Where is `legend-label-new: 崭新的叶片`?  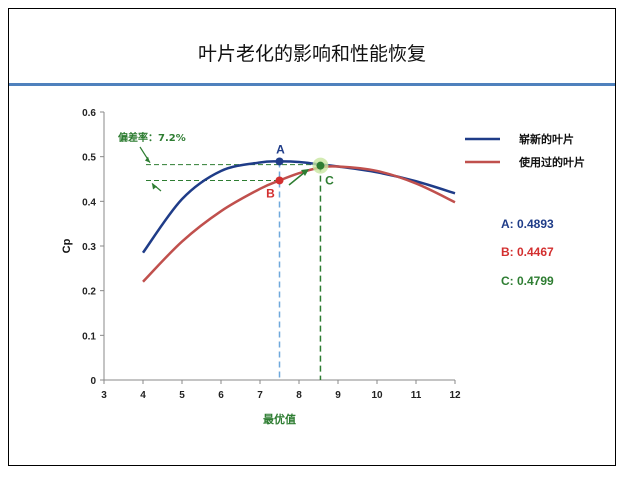 legend-label-new: 崭新的叶片 is located at coordinates (546, 139).